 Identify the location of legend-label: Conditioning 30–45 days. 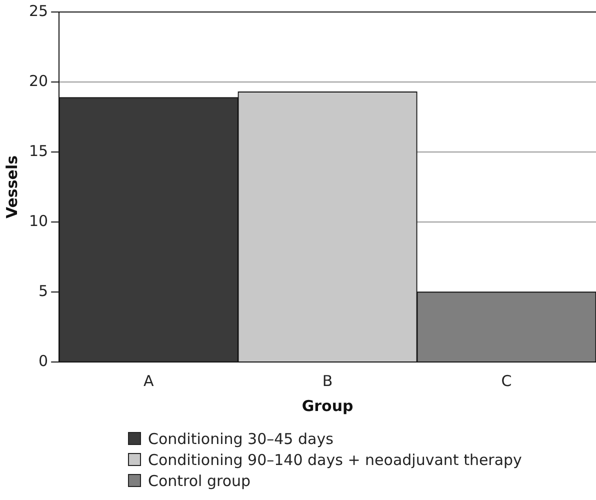
(241, 439).